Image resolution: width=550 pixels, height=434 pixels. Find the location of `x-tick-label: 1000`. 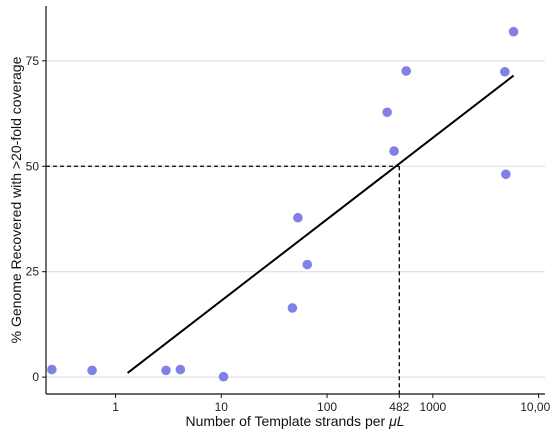

x-tick-label: 1000 is located at coordinates (432, 407).